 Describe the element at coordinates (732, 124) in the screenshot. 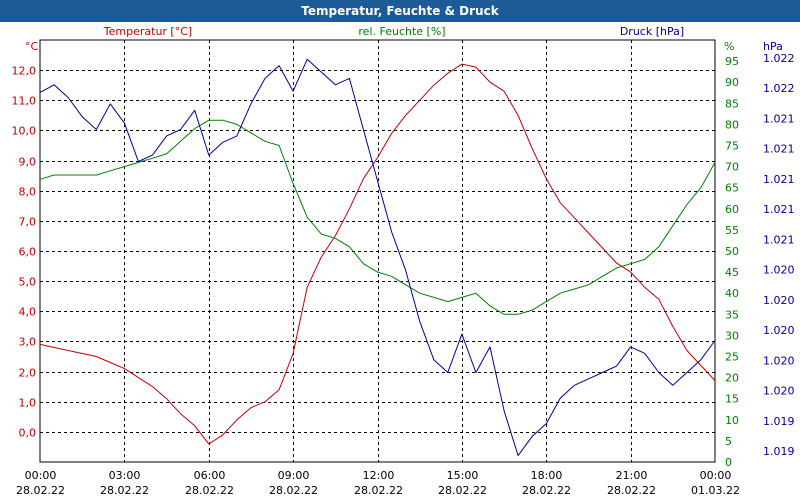

I see `humidity-tick-label: 80` at that location.